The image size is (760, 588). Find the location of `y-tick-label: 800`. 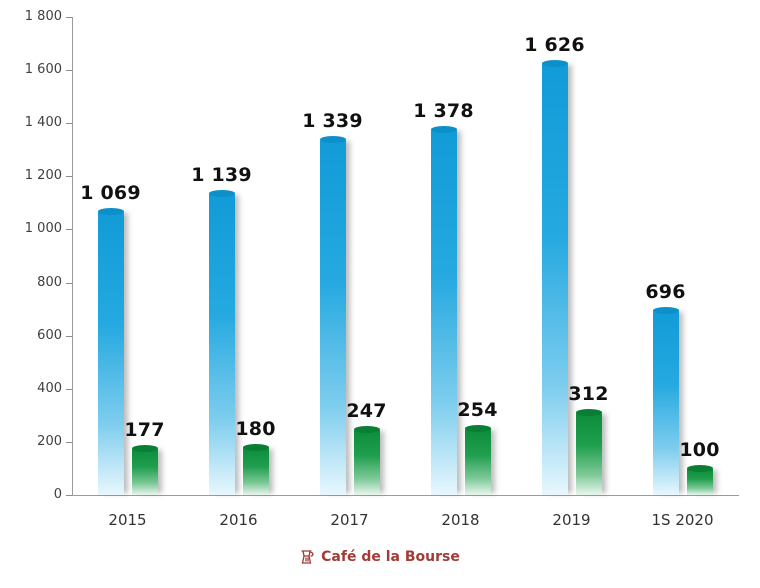

y-tick-label: 800 is located at coordinates (49, 282).